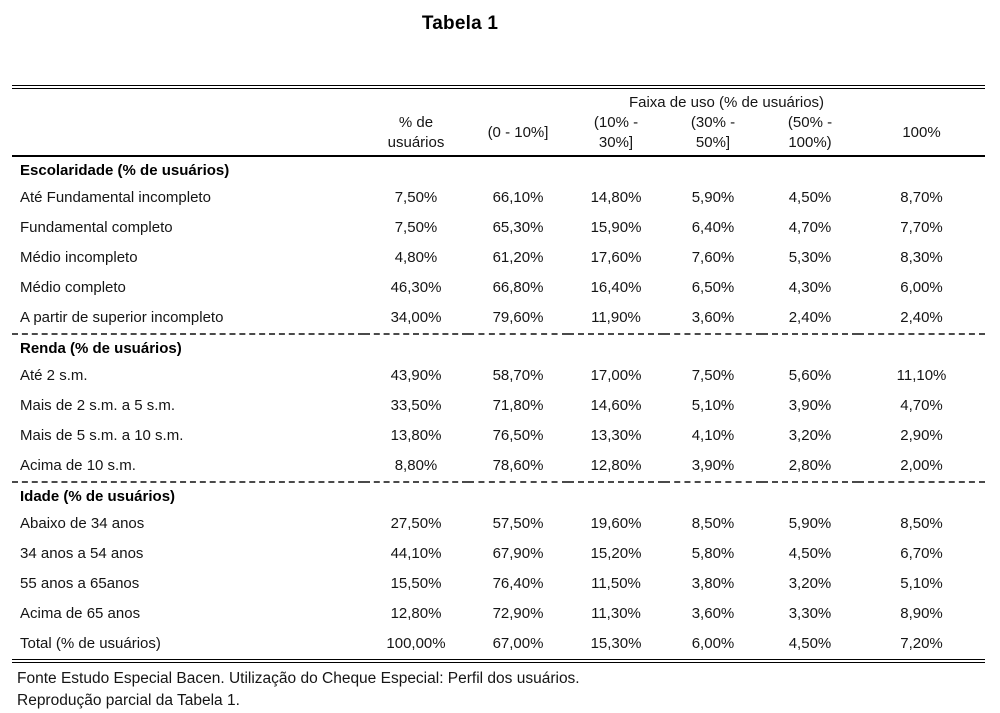  I want to click on row-label: A partir de superior incompleto, so click(122, 317).